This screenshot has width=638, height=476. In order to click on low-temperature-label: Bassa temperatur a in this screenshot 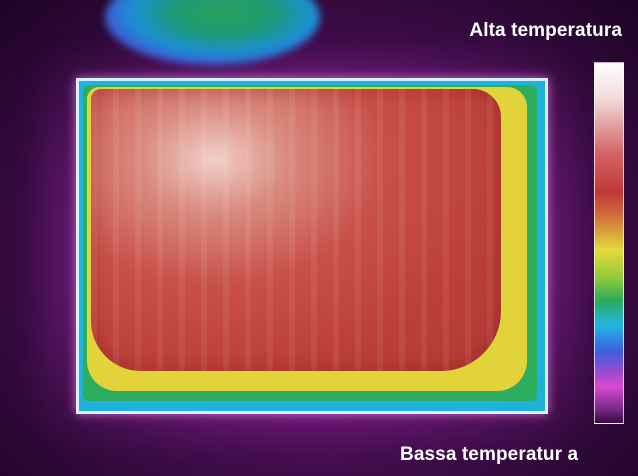, I will do `click(489, 454)`.